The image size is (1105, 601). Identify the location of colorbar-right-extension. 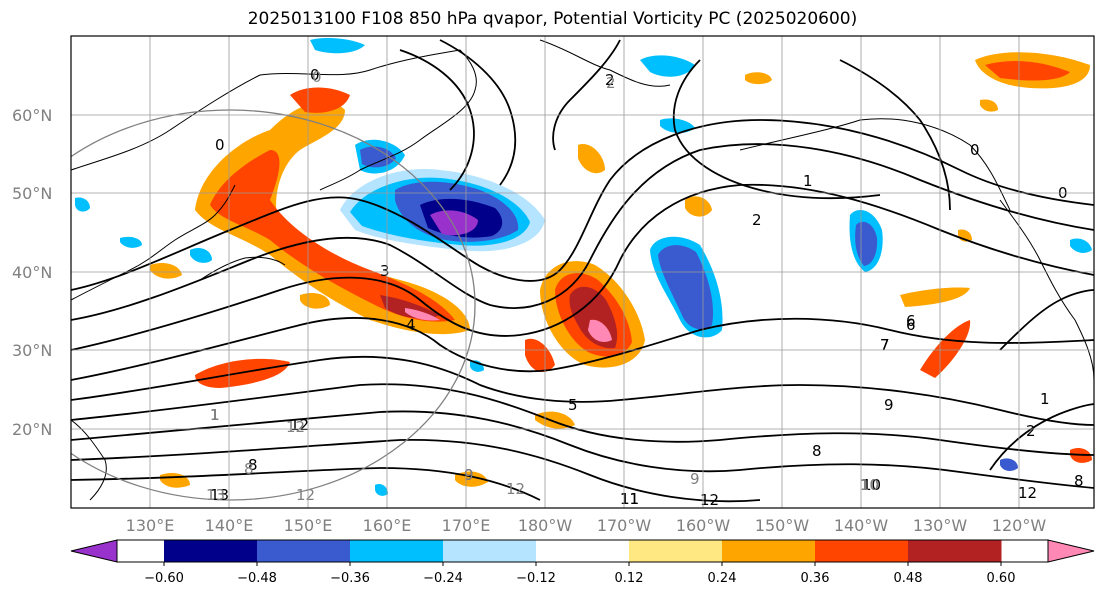
(1071, 551).